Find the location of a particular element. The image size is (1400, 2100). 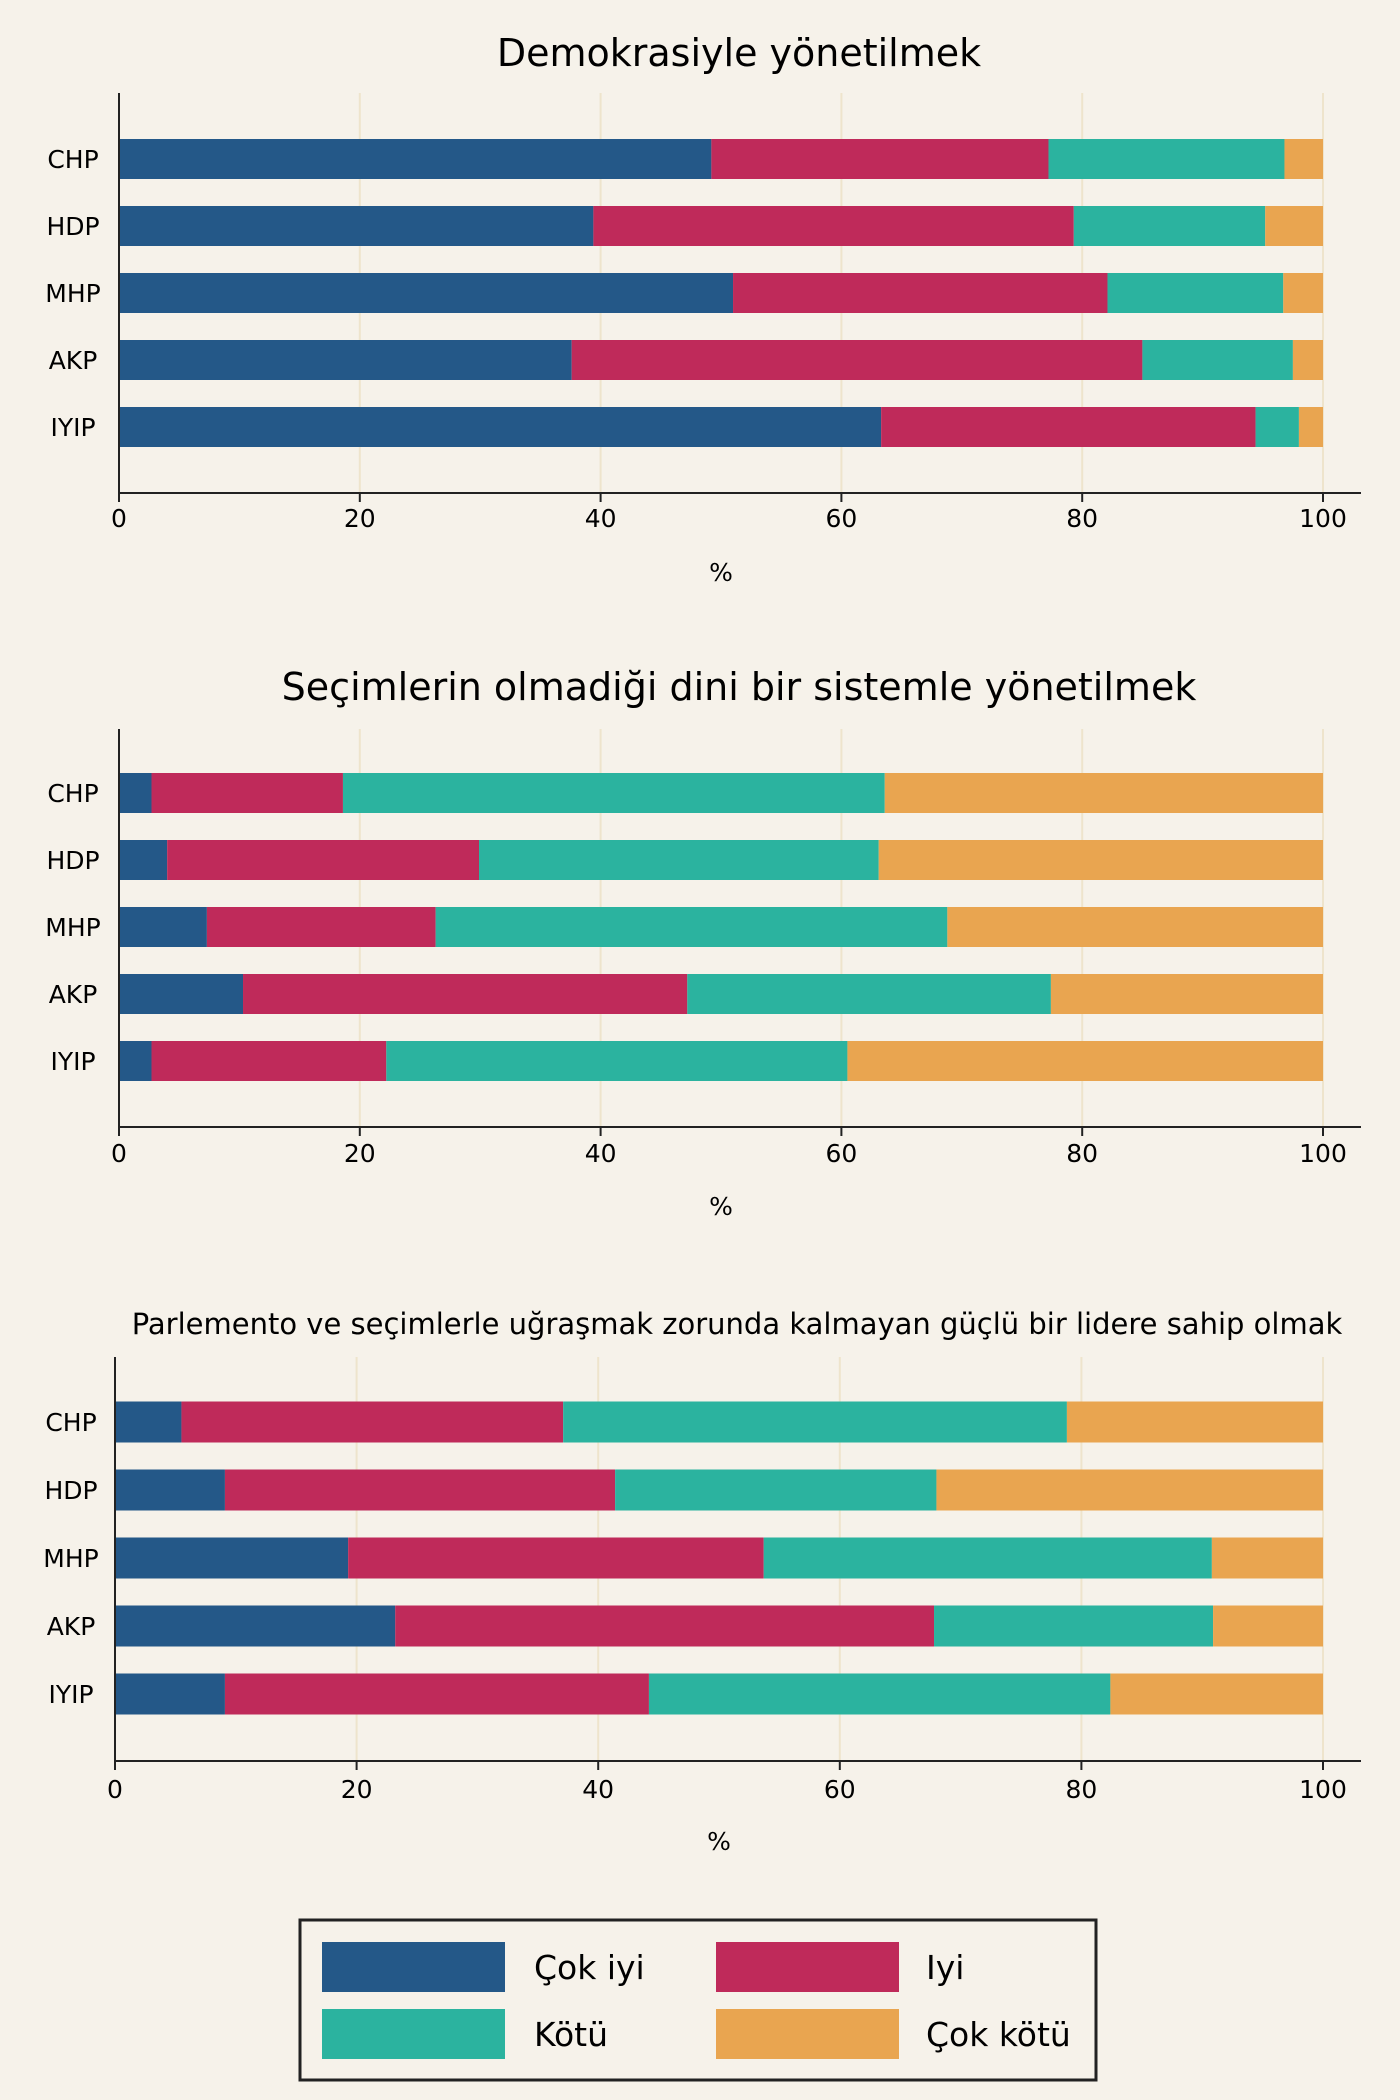

legend-label-1: Çok iyi is located at coordinates (589, 1967).